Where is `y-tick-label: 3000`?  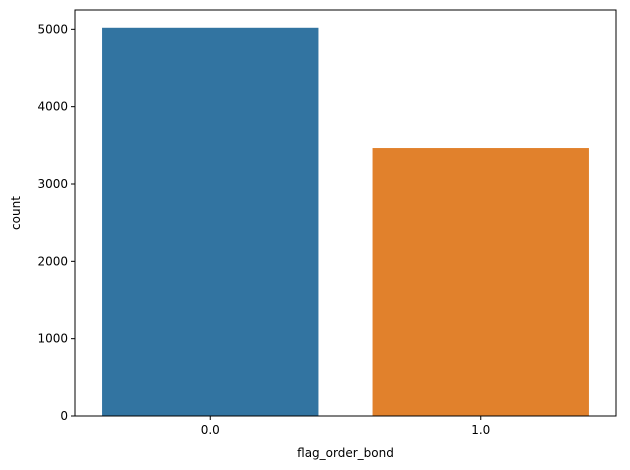
y-tick-label: 3000 is located at coordinates (52, 184).